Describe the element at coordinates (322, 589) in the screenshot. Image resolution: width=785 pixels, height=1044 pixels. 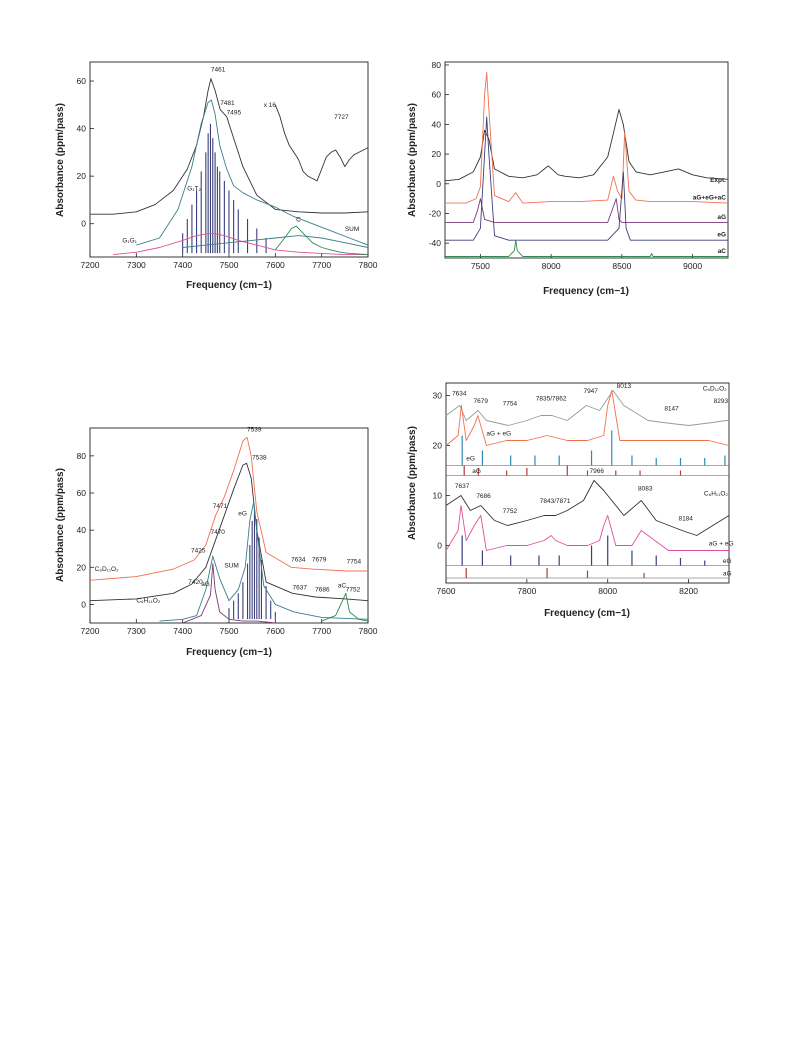
I see `annotation-p7686: 7686` at that location.